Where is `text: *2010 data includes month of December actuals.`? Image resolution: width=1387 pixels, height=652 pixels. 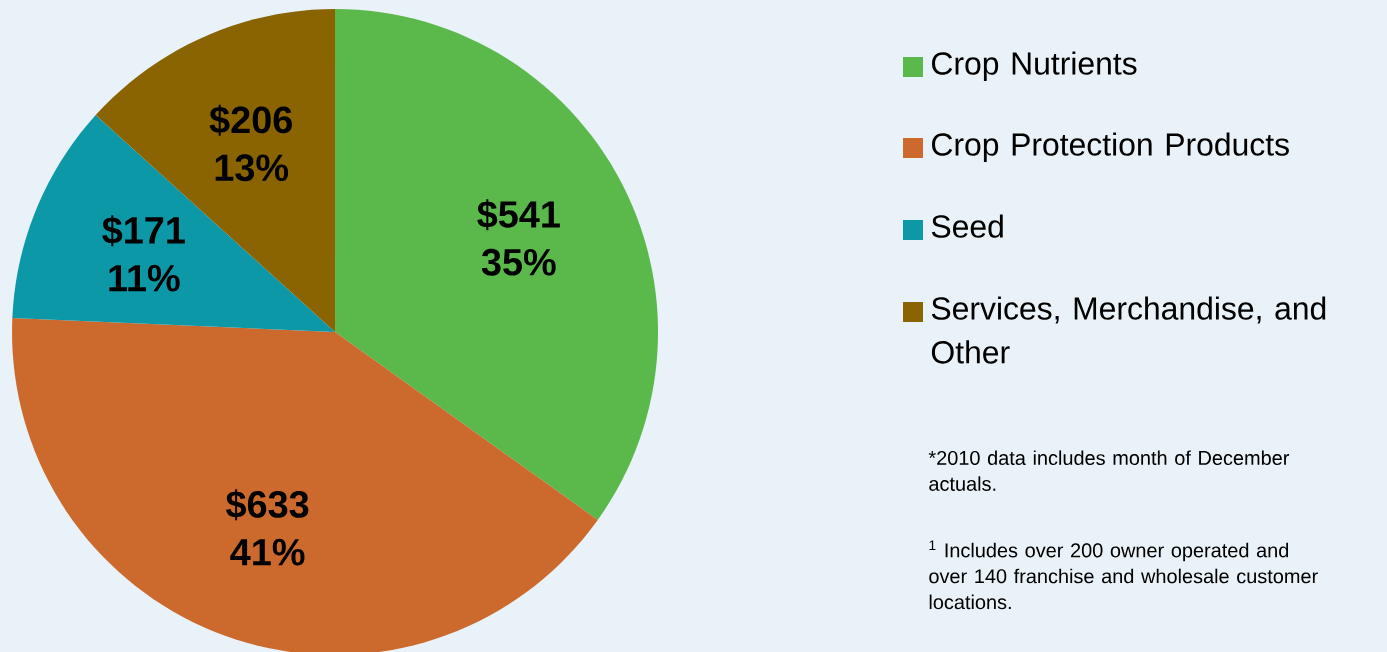 text: *2010 data includes month of December actuals. is located at coordinates (1109, 470).